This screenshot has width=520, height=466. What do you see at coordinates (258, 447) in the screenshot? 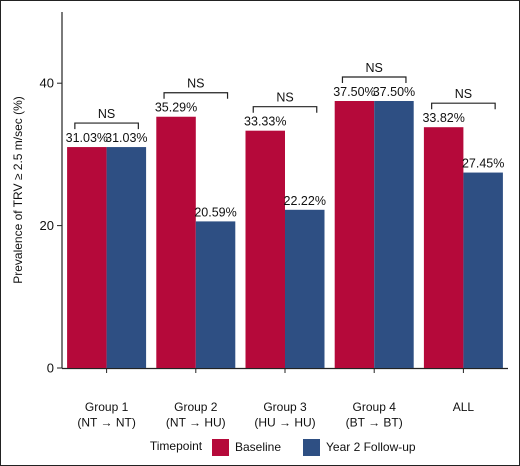
I see `legend-label: Baseline` at bounding box center [258, 447].